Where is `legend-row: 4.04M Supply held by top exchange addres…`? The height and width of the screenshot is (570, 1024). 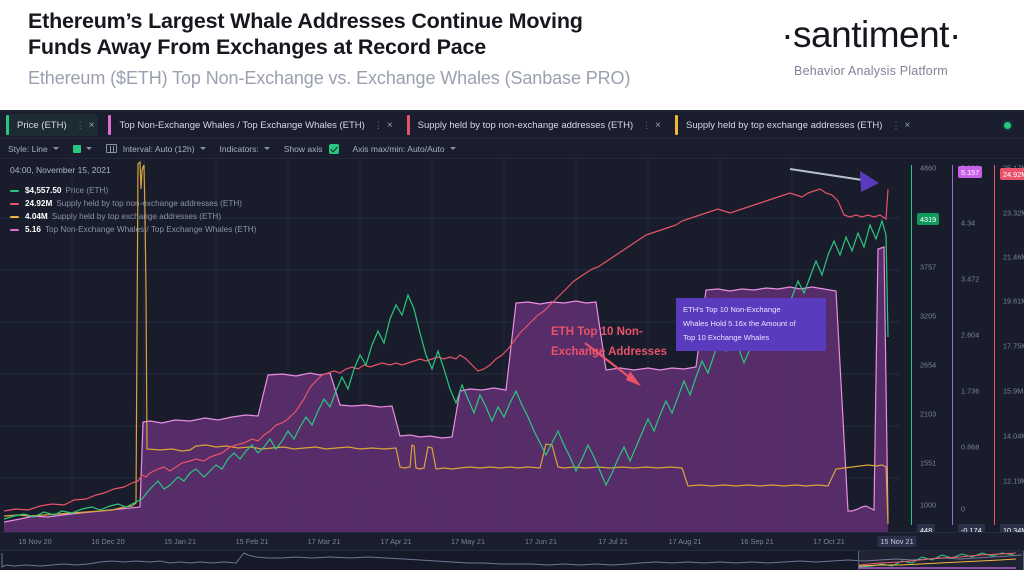
legend-row: 4.04M Supply held by top exchange addres… is located at coordinates (147, 216).